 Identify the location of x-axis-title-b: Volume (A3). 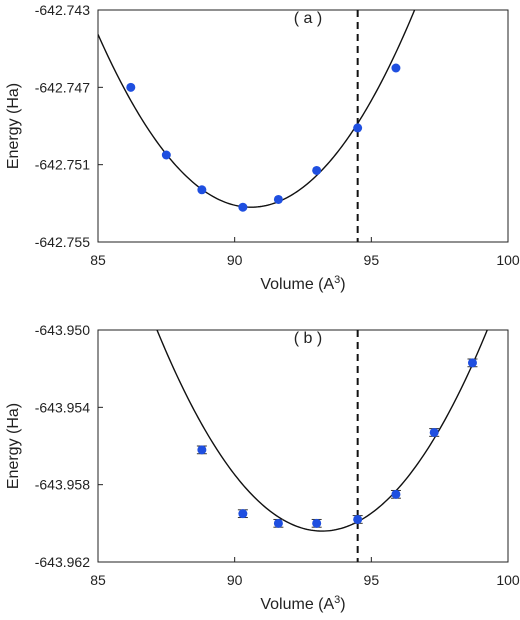
(302, 603).